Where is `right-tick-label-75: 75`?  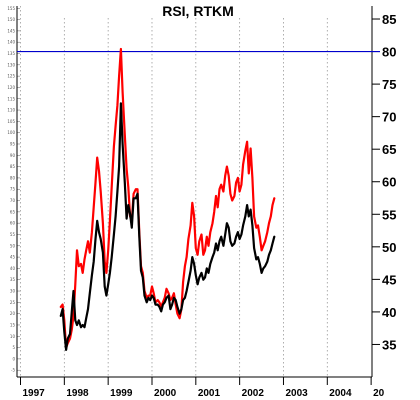 right-tick-label-75: 75 is located at coordinates (389, 84).